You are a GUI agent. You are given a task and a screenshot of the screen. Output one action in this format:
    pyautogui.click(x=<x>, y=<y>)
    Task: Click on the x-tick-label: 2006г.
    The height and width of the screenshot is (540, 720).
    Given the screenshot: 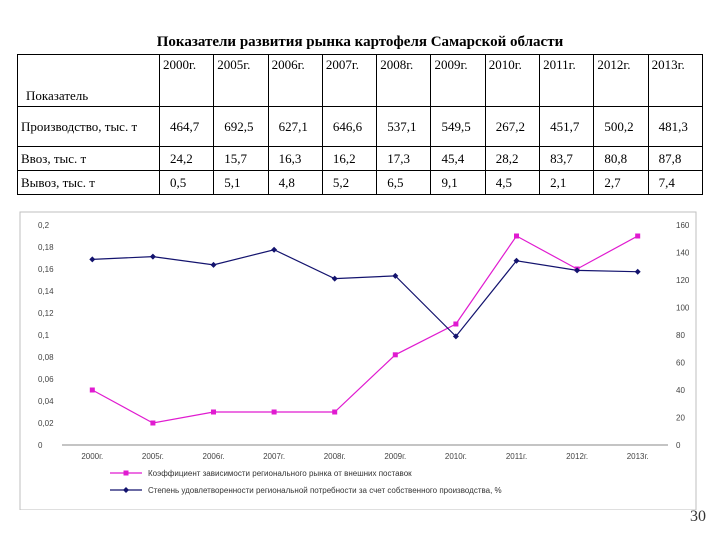 What is the action you would take?
    pyautogui.click(x=214, y=456)
    